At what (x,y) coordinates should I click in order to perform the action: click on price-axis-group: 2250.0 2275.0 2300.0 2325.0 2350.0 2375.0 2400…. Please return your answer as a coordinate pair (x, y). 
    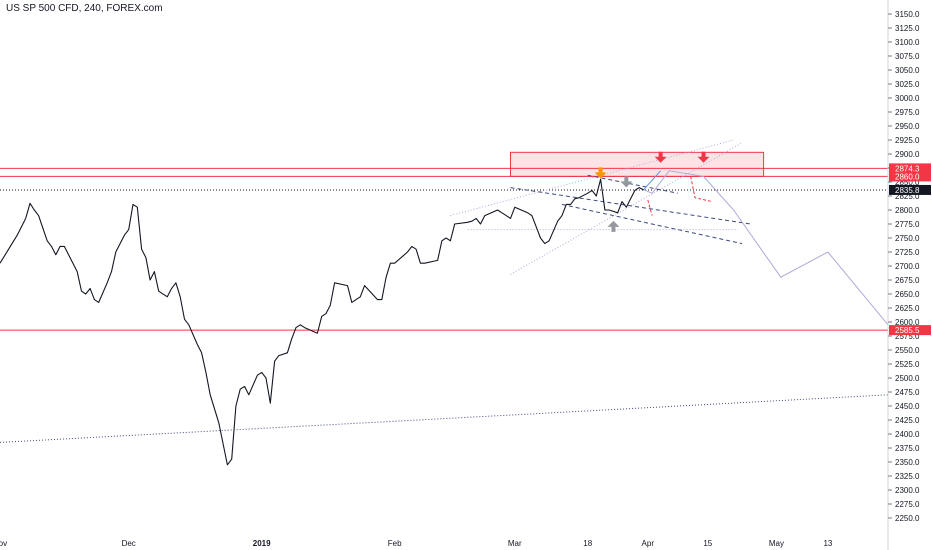
    Looking at the image, I should click on (909, 275).